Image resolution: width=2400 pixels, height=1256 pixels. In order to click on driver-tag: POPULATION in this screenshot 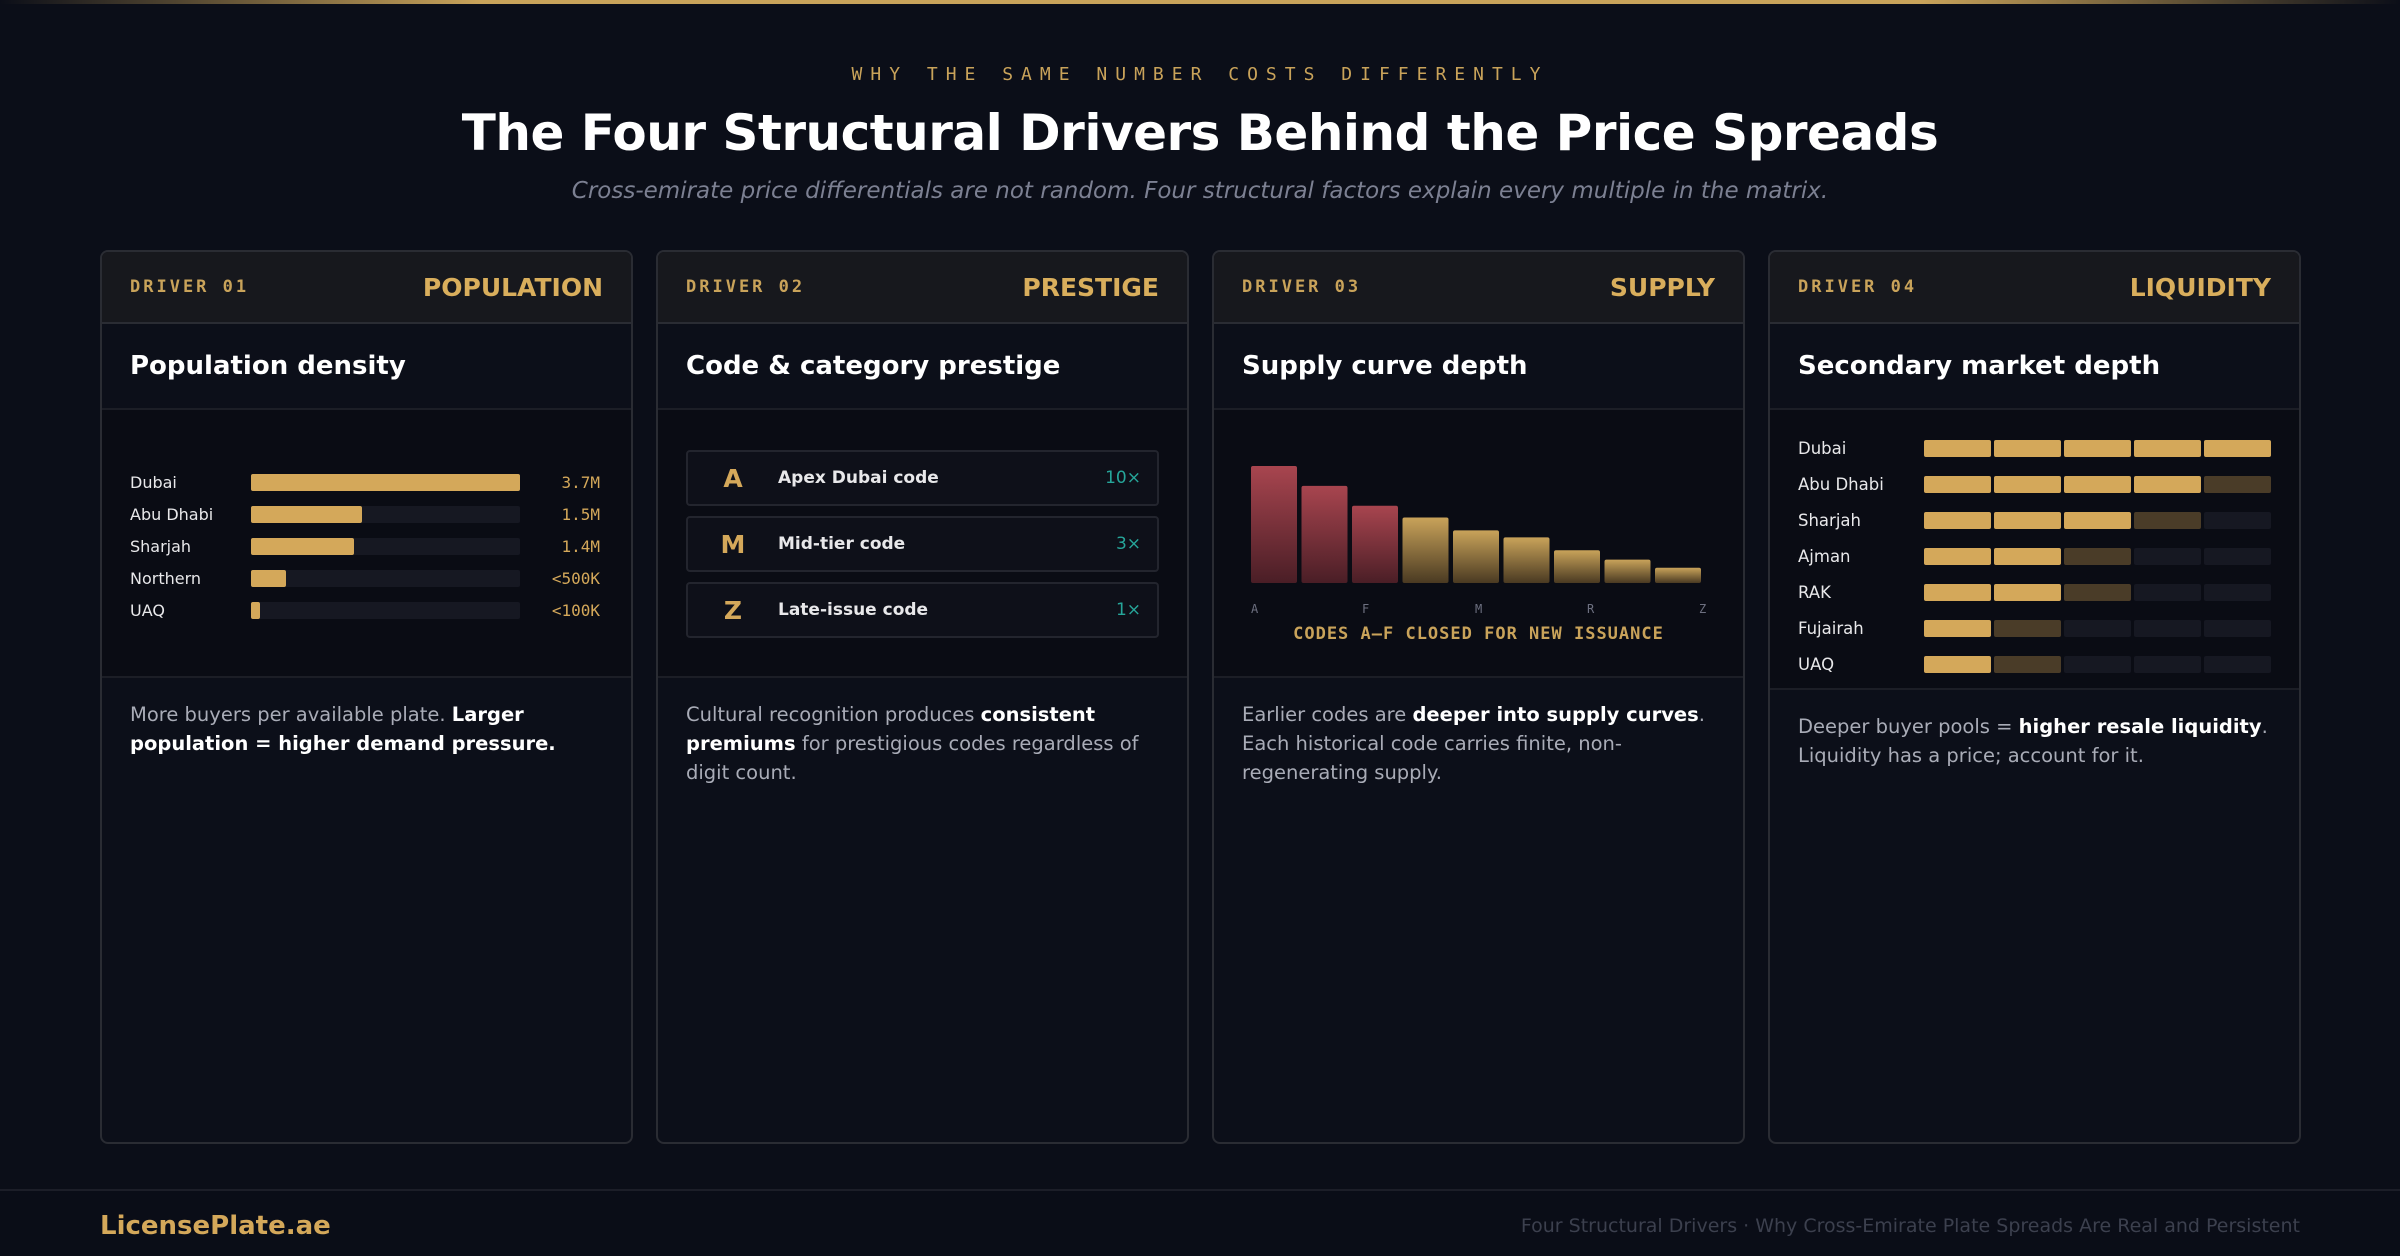, I will do `click(512, 287)`.